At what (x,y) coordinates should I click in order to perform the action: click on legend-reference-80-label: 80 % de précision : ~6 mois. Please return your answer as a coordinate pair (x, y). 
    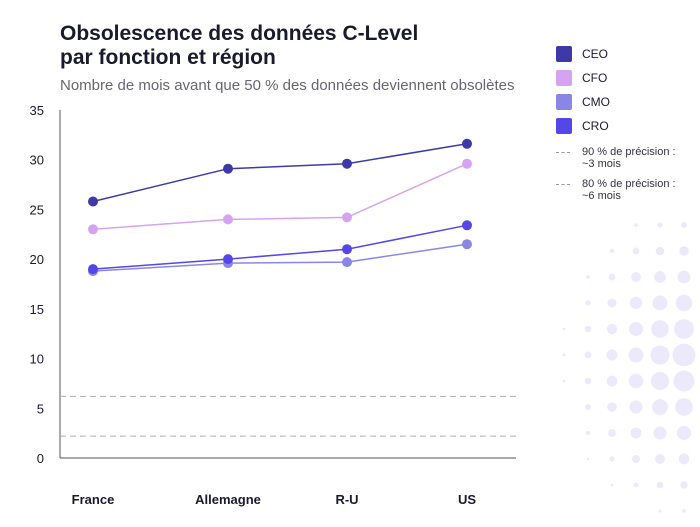
    Looking at the image, I should click on (629, 190).